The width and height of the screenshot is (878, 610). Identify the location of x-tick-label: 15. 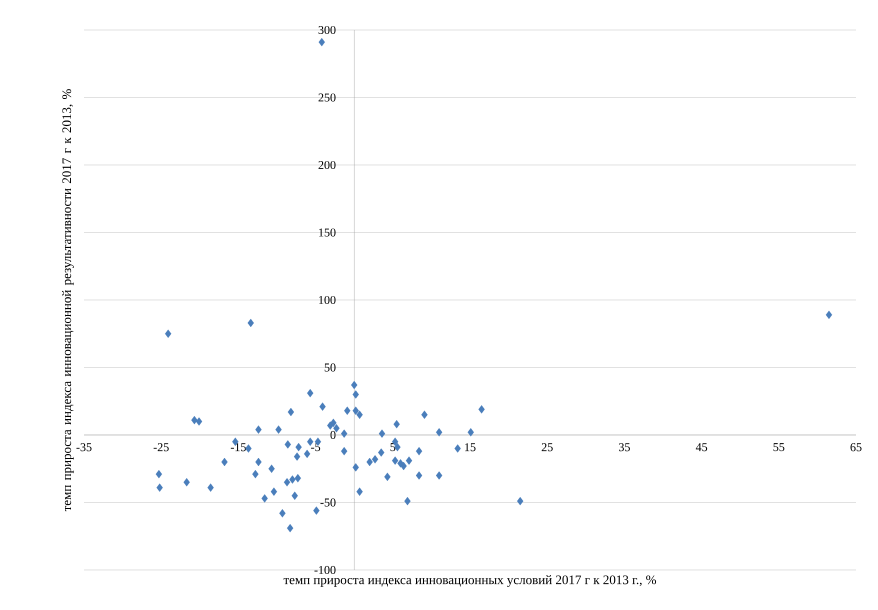
(470, 447).